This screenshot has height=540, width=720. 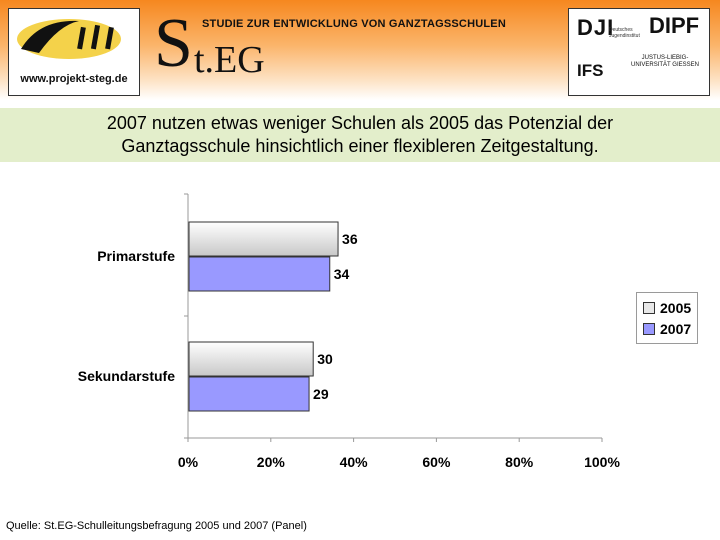 What do you see at coordinates (251, 359) in the screenshot?
I see `bar-2005-sekundarstufe` at bounding box center [251, 359].